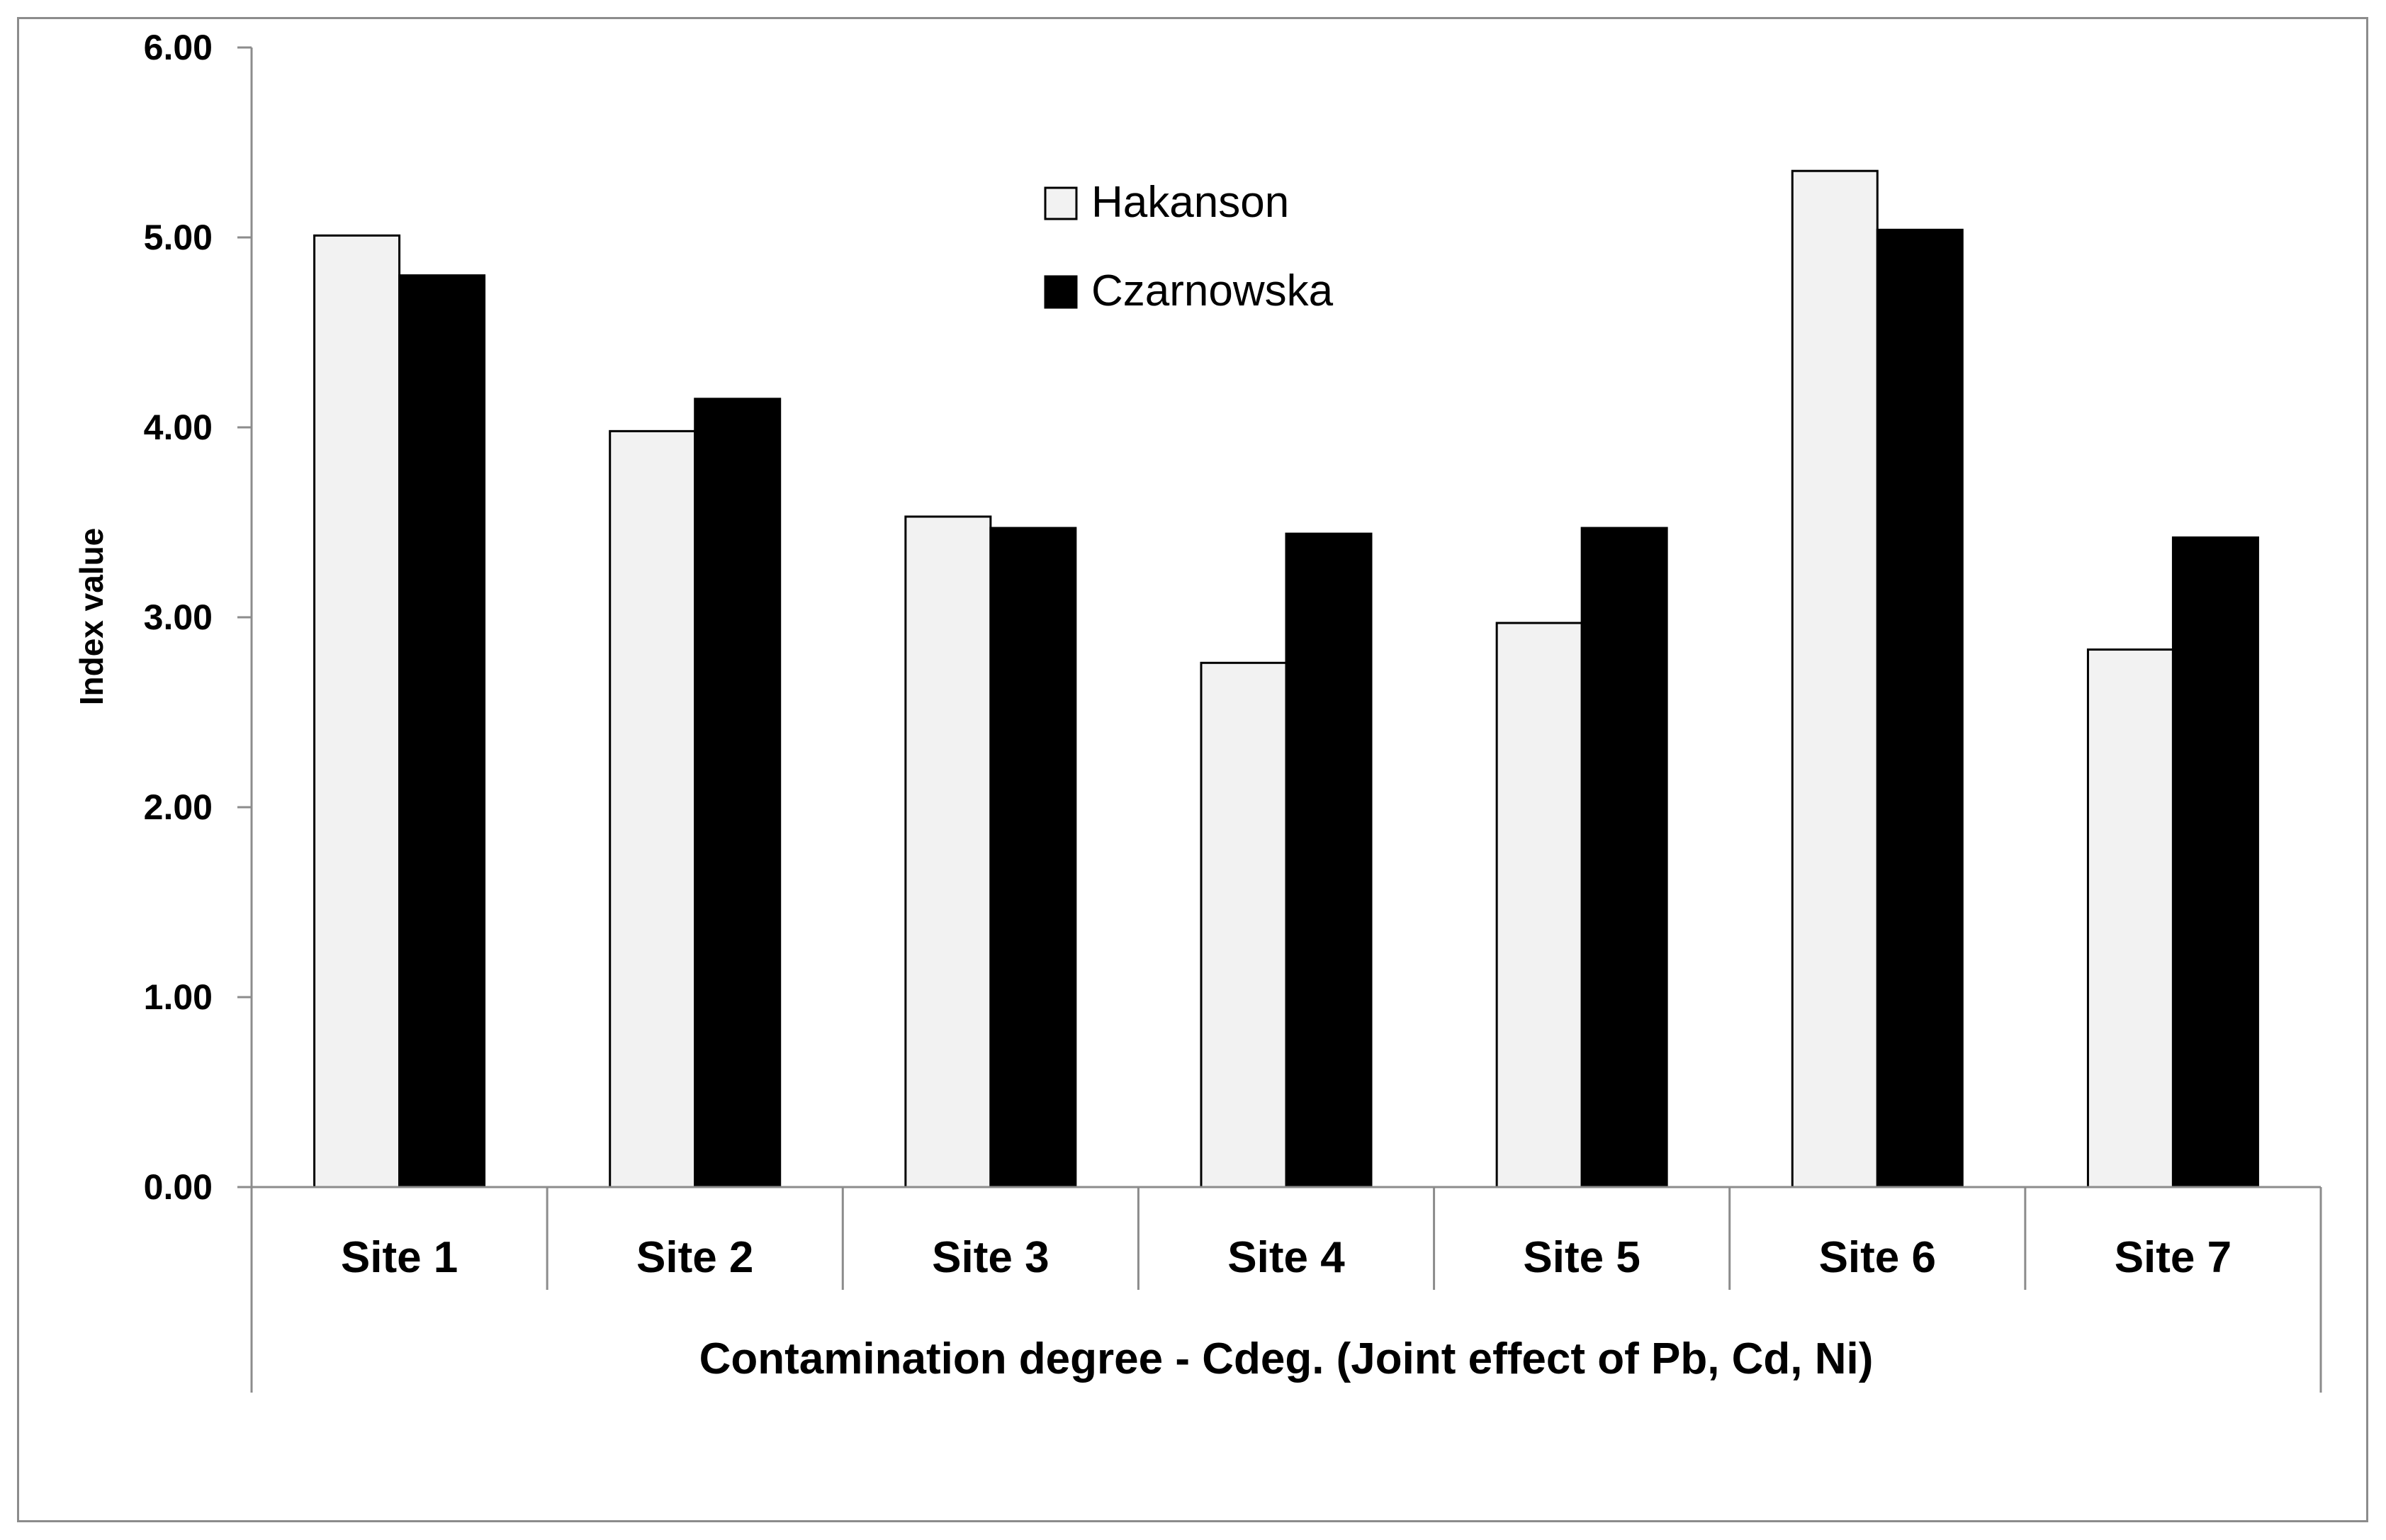 This screenshot has height=1540, width=2386. Describe the element at coordinates (1190, 203) in the screenshot. I see `legend-label-hakanson: Hakanson` at that location.